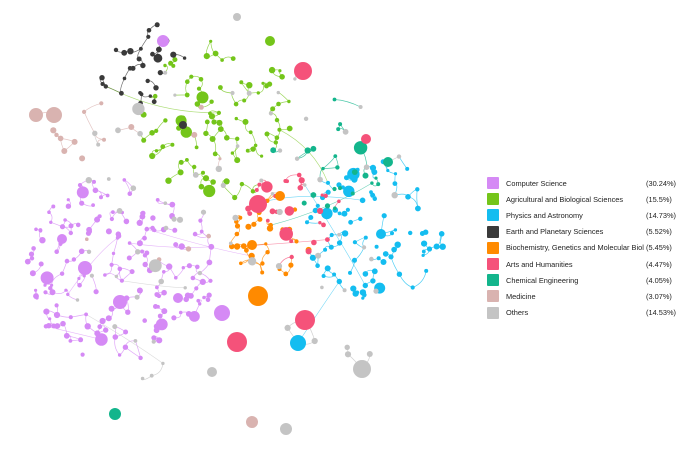  Describe the element at coordinates (584, 232) in the screenshot. I see `legend-item-earth-planetary-sciences: Earth and Planetary Sciences (5.52%)` at that location.